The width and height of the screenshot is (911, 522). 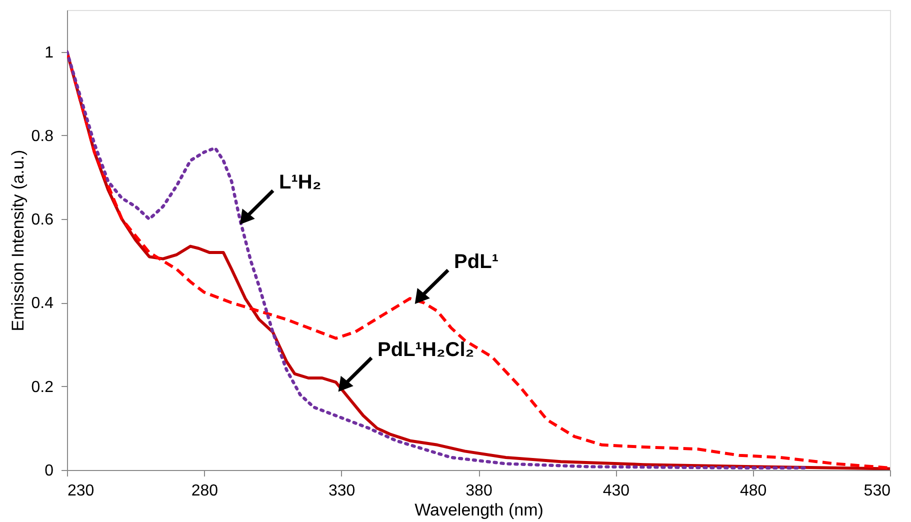 I want to click on y-axis-title: Emission Intensity (a.u.), so click(x=18, y=241).